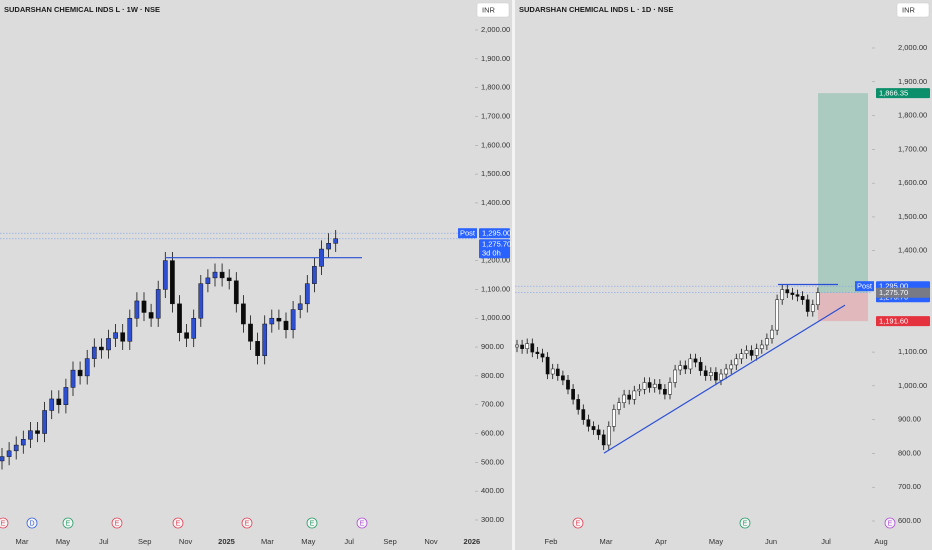  What do you see at coordinates (82, 9) in the screenshot?
I see `chart-title: SUDARSHAN CHEMICAL INDS L · 1W · NSE` at bounding box center [82, 9].